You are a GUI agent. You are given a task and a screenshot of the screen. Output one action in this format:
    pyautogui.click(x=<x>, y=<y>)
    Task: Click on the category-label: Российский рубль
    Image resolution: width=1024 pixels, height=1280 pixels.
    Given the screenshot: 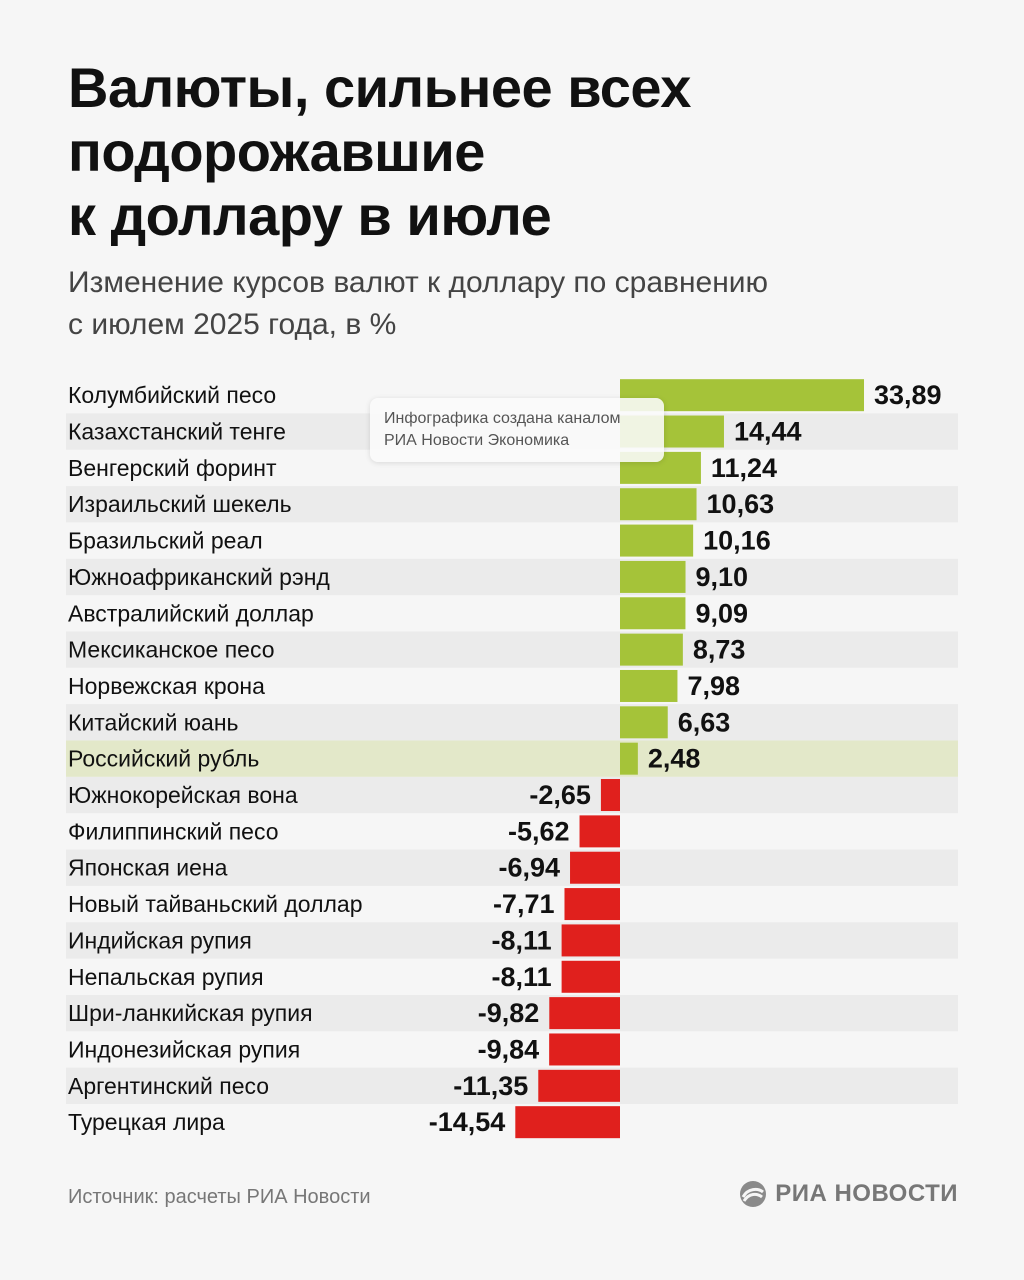 What is the action you would take?
    pyautogui.click(x=163, y=759)
    